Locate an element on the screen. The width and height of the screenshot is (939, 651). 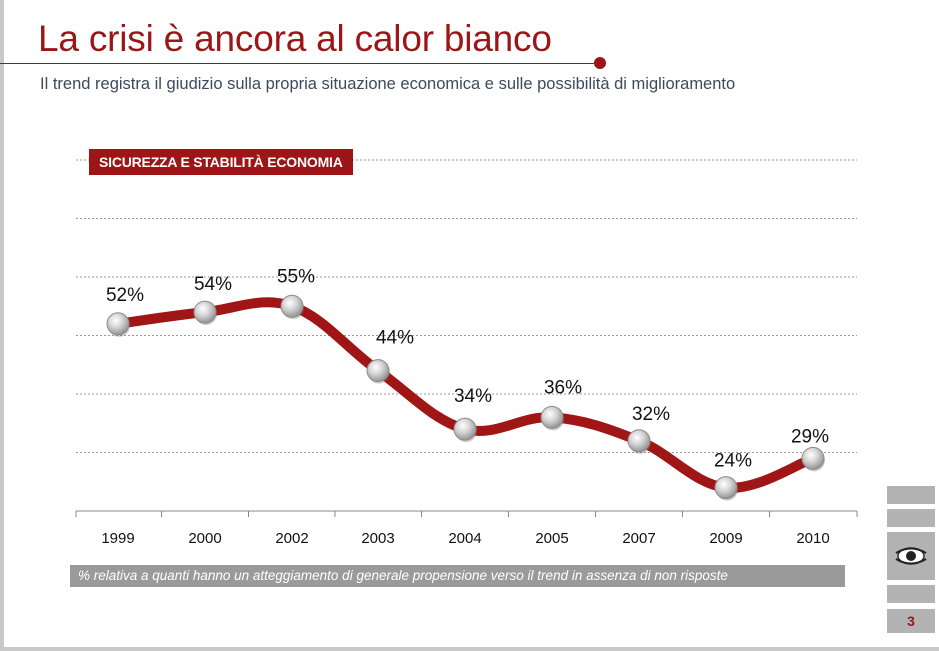
eye-logo-icon is located at coordinates (911, 556).